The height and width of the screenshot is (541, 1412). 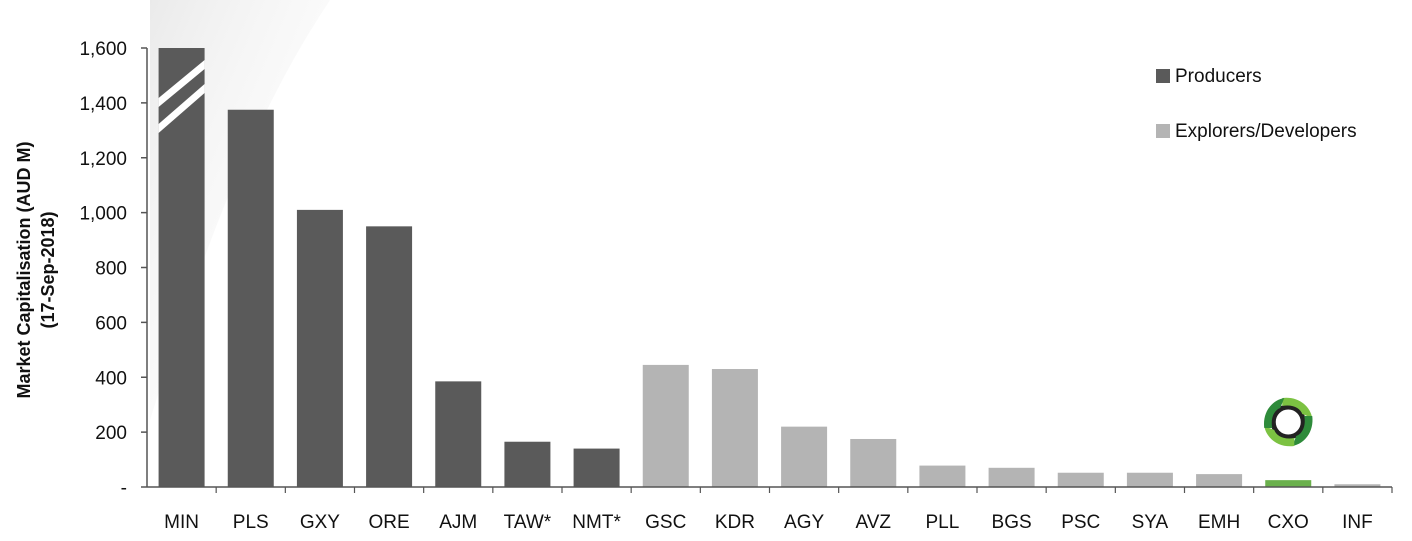 I want to click on x-tick-label: KDR, so click(x=735, y=522).